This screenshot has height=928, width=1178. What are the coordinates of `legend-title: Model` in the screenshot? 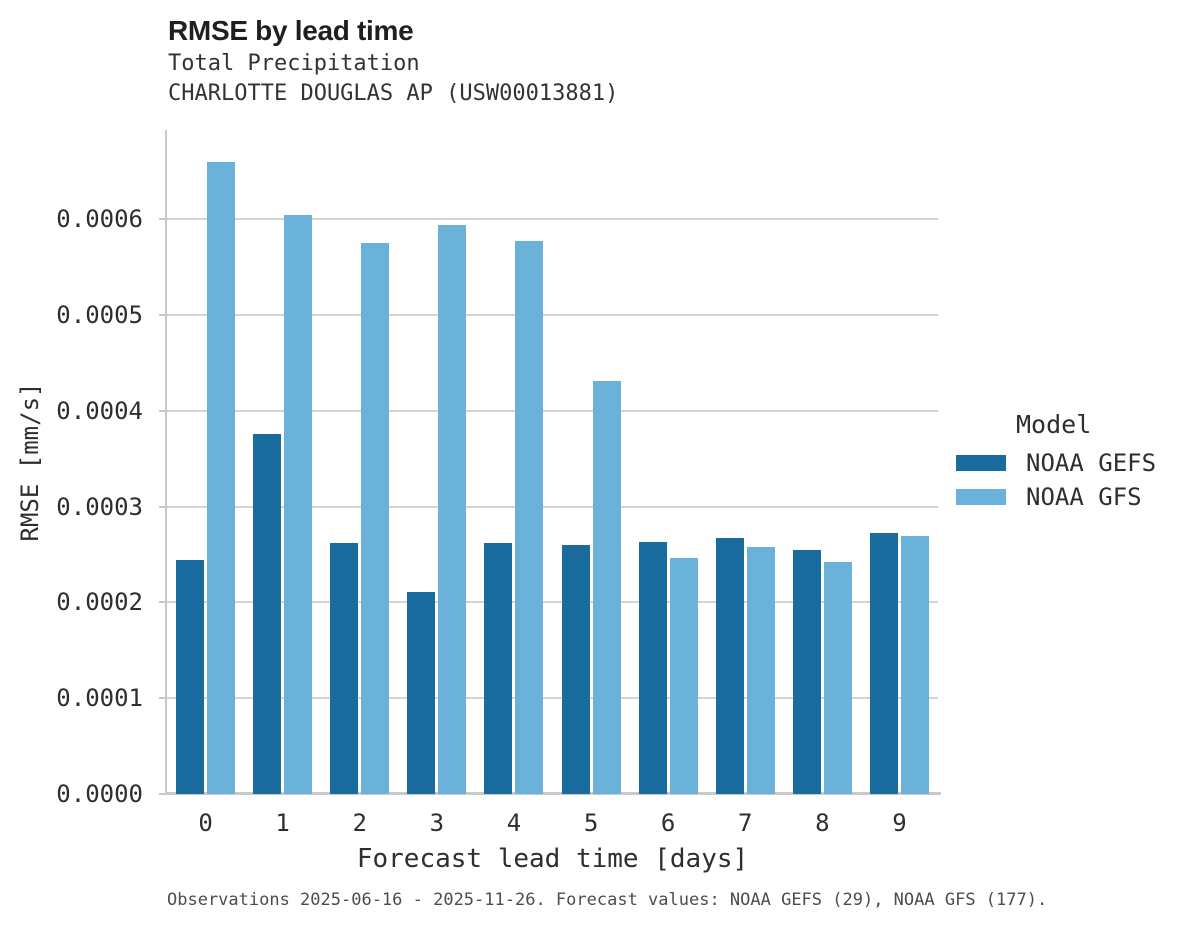 It's located at (1054, 424).